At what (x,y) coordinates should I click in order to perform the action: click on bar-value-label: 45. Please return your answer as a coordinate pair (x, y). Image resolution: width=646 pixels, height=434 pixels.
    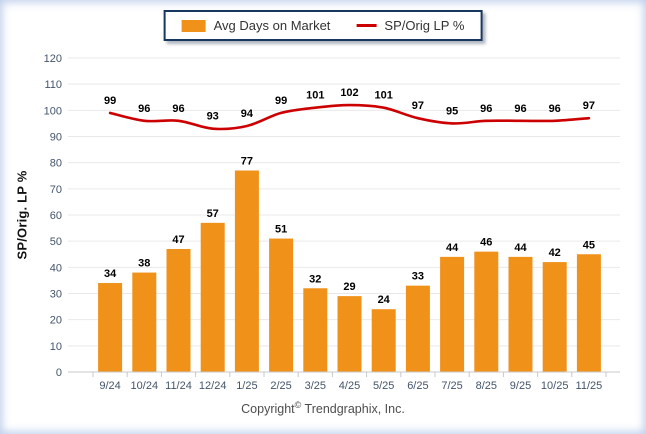
    Looking at the image, I should click on (589, 245).